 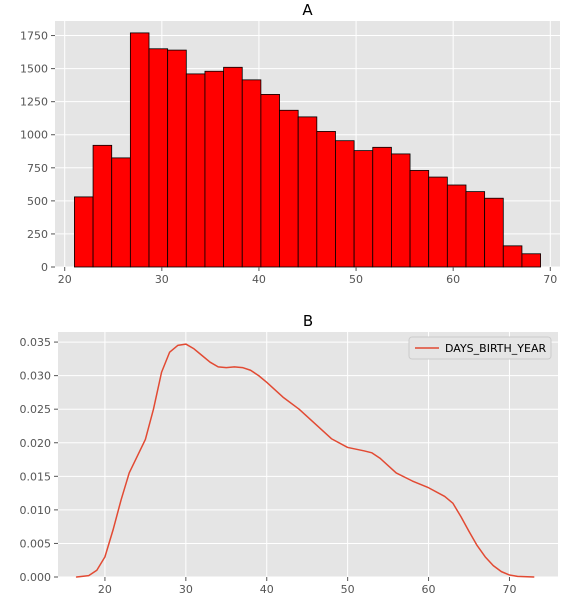 What do you see at coordinates (36, 376) in the screenshot?
I see `y-tick-label: 0.030` at bounding box center [36, 376].